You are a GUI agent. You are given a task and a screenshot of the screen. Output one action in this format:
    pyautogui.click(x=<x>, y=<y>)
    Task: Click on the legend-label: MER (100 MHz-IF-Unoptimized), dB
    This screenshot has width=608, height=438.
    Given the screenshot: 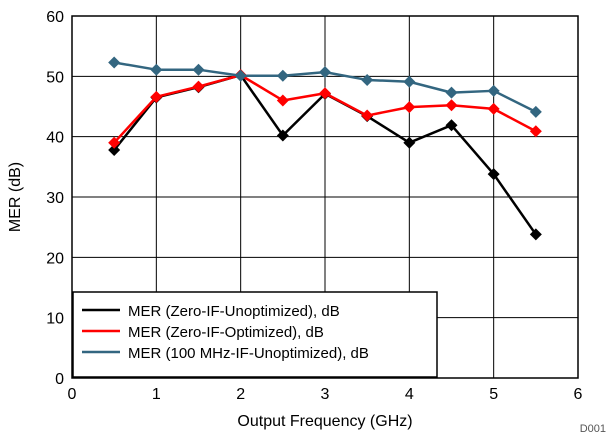 What is the action you would take?
    pyautogui.click(x=248, y=353)
    